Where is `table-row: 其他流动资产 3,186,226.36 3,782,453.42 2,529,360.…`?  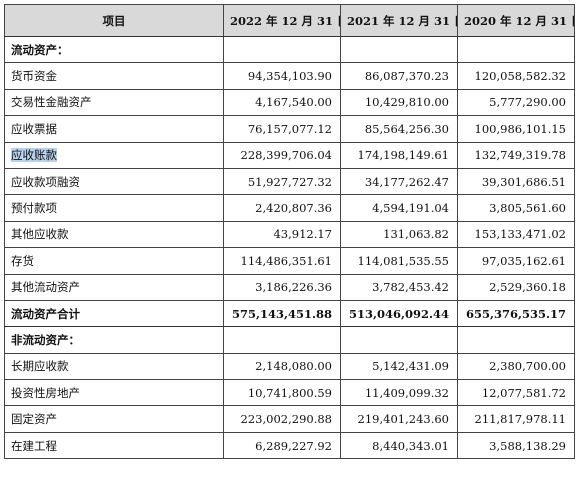 table-row: 其他流动资产 3,186,226.36 3,782,453.42 2,529,360.… is located at coordinates (289, 287).